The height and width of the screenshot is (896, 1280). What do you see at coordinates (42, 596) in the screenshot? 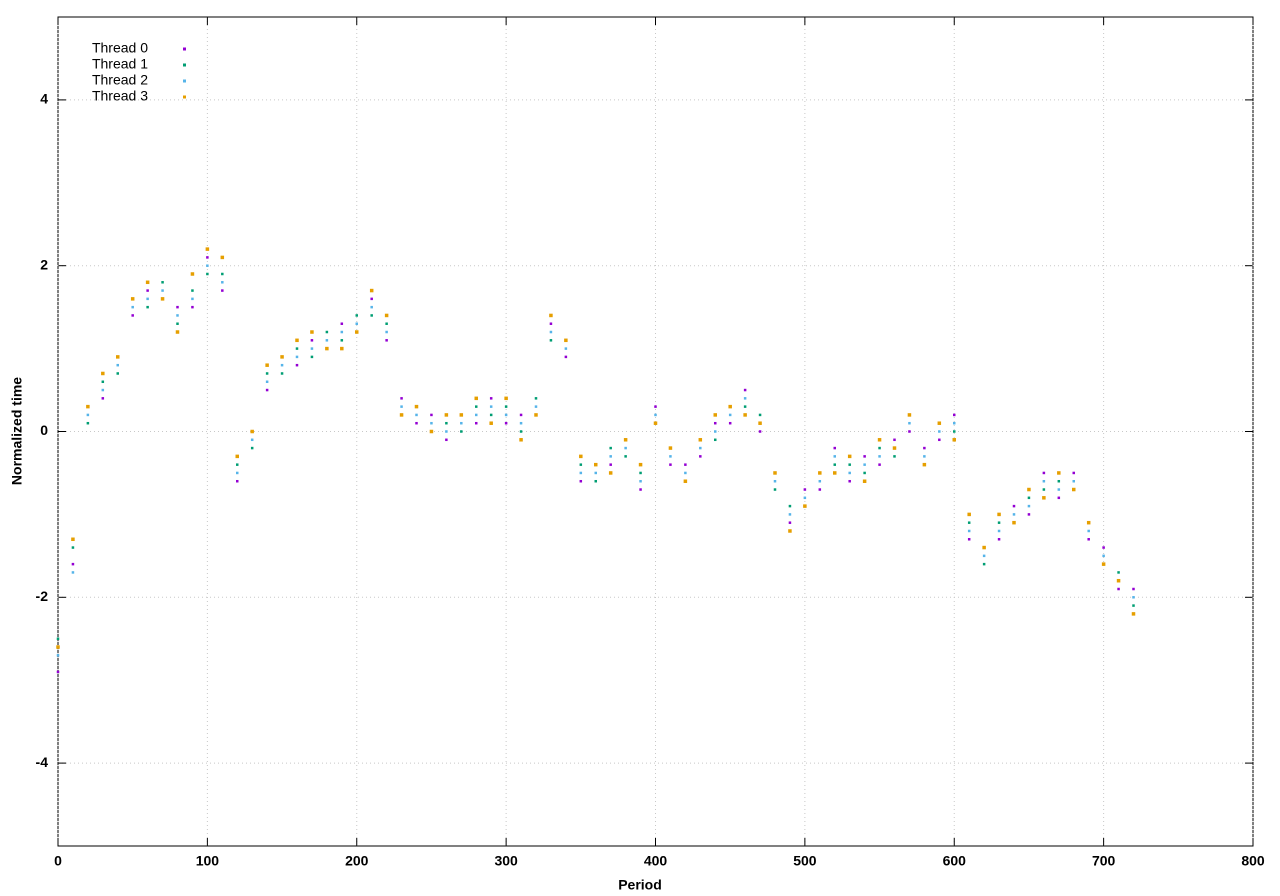
I see `y-tick-label: -2` at bounding box center [42, 596].